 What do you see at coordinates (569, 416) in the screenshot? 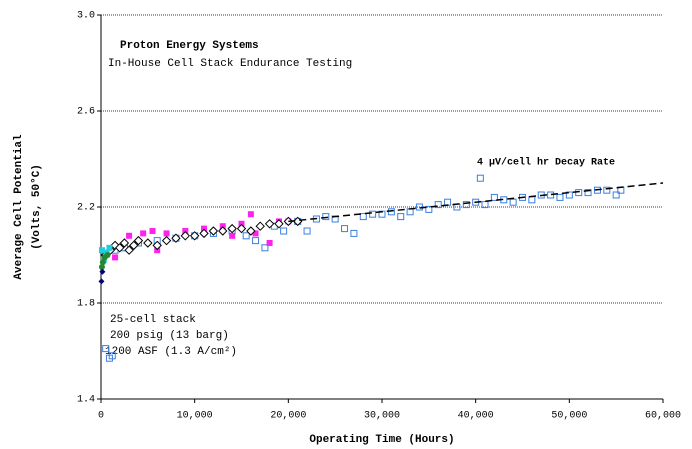
I see `x-tick-label: 50,000` at bounding box center [569, 416].